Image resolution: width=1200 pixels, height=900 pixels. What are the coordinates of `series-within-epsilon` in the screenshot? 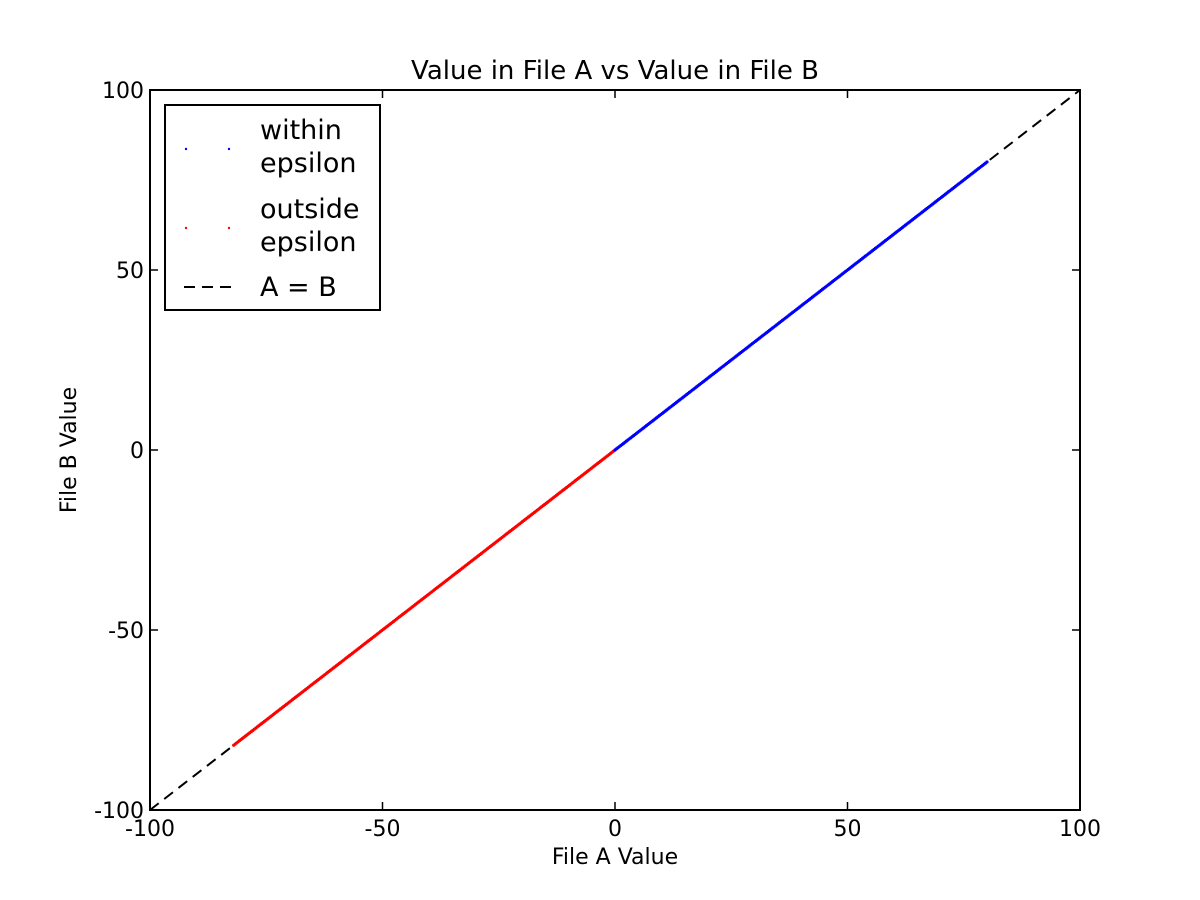 It's located at (801, 306).